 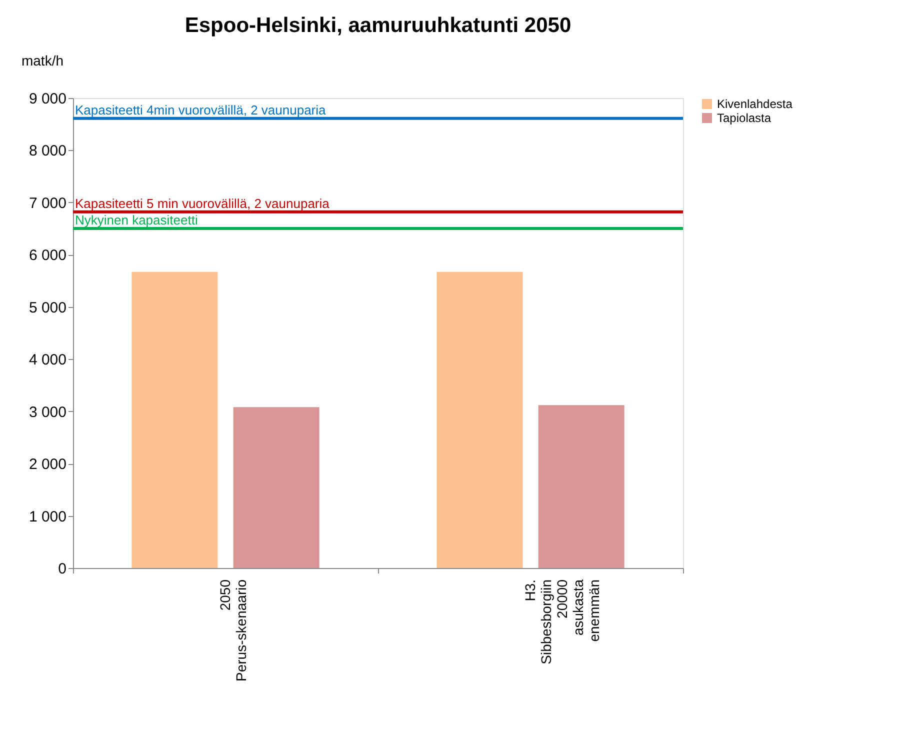 I want to click on chart-title: Espoo-Helsinki, aamuruuhkatunti 2050, so click(x=378, y=25).